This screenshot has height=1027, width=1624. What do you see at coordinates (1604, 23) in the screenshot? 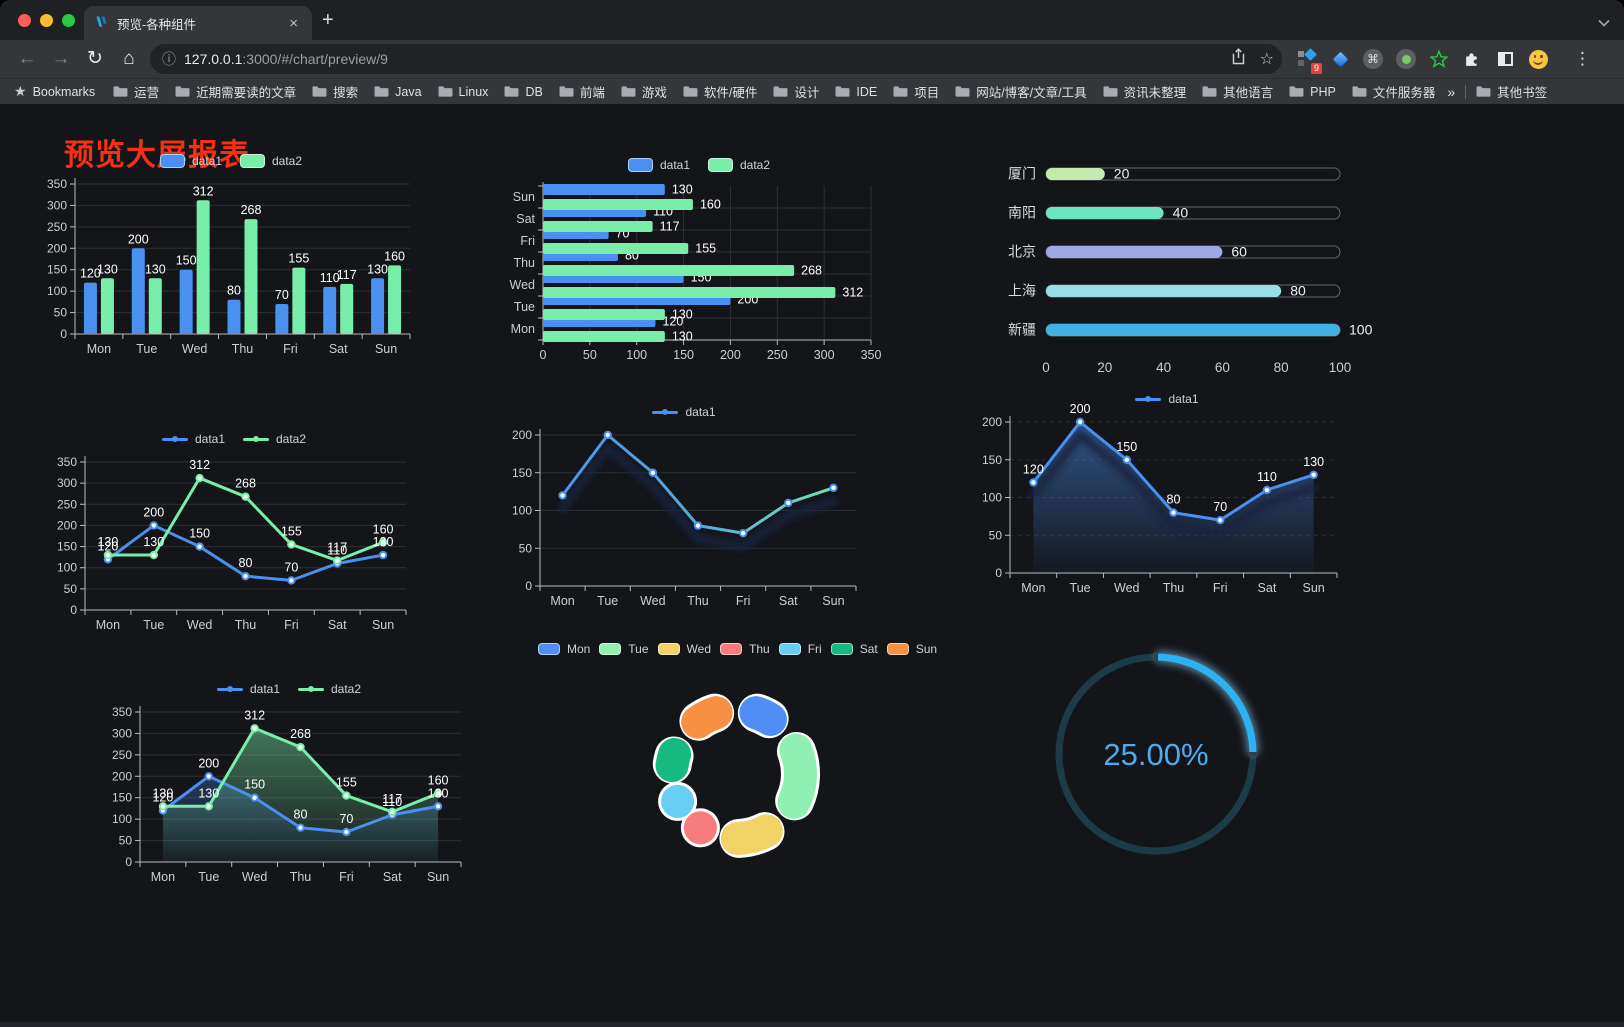
I see `tab-search-chevron-icon` at bounding box center [1604, 23].